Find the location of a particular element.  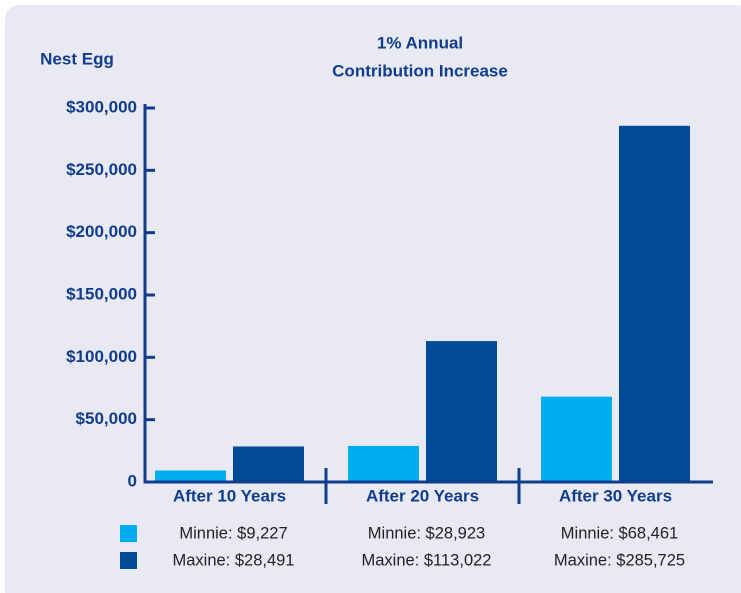

y-tick-label: $300,000 is located at coordinates (101, 106).